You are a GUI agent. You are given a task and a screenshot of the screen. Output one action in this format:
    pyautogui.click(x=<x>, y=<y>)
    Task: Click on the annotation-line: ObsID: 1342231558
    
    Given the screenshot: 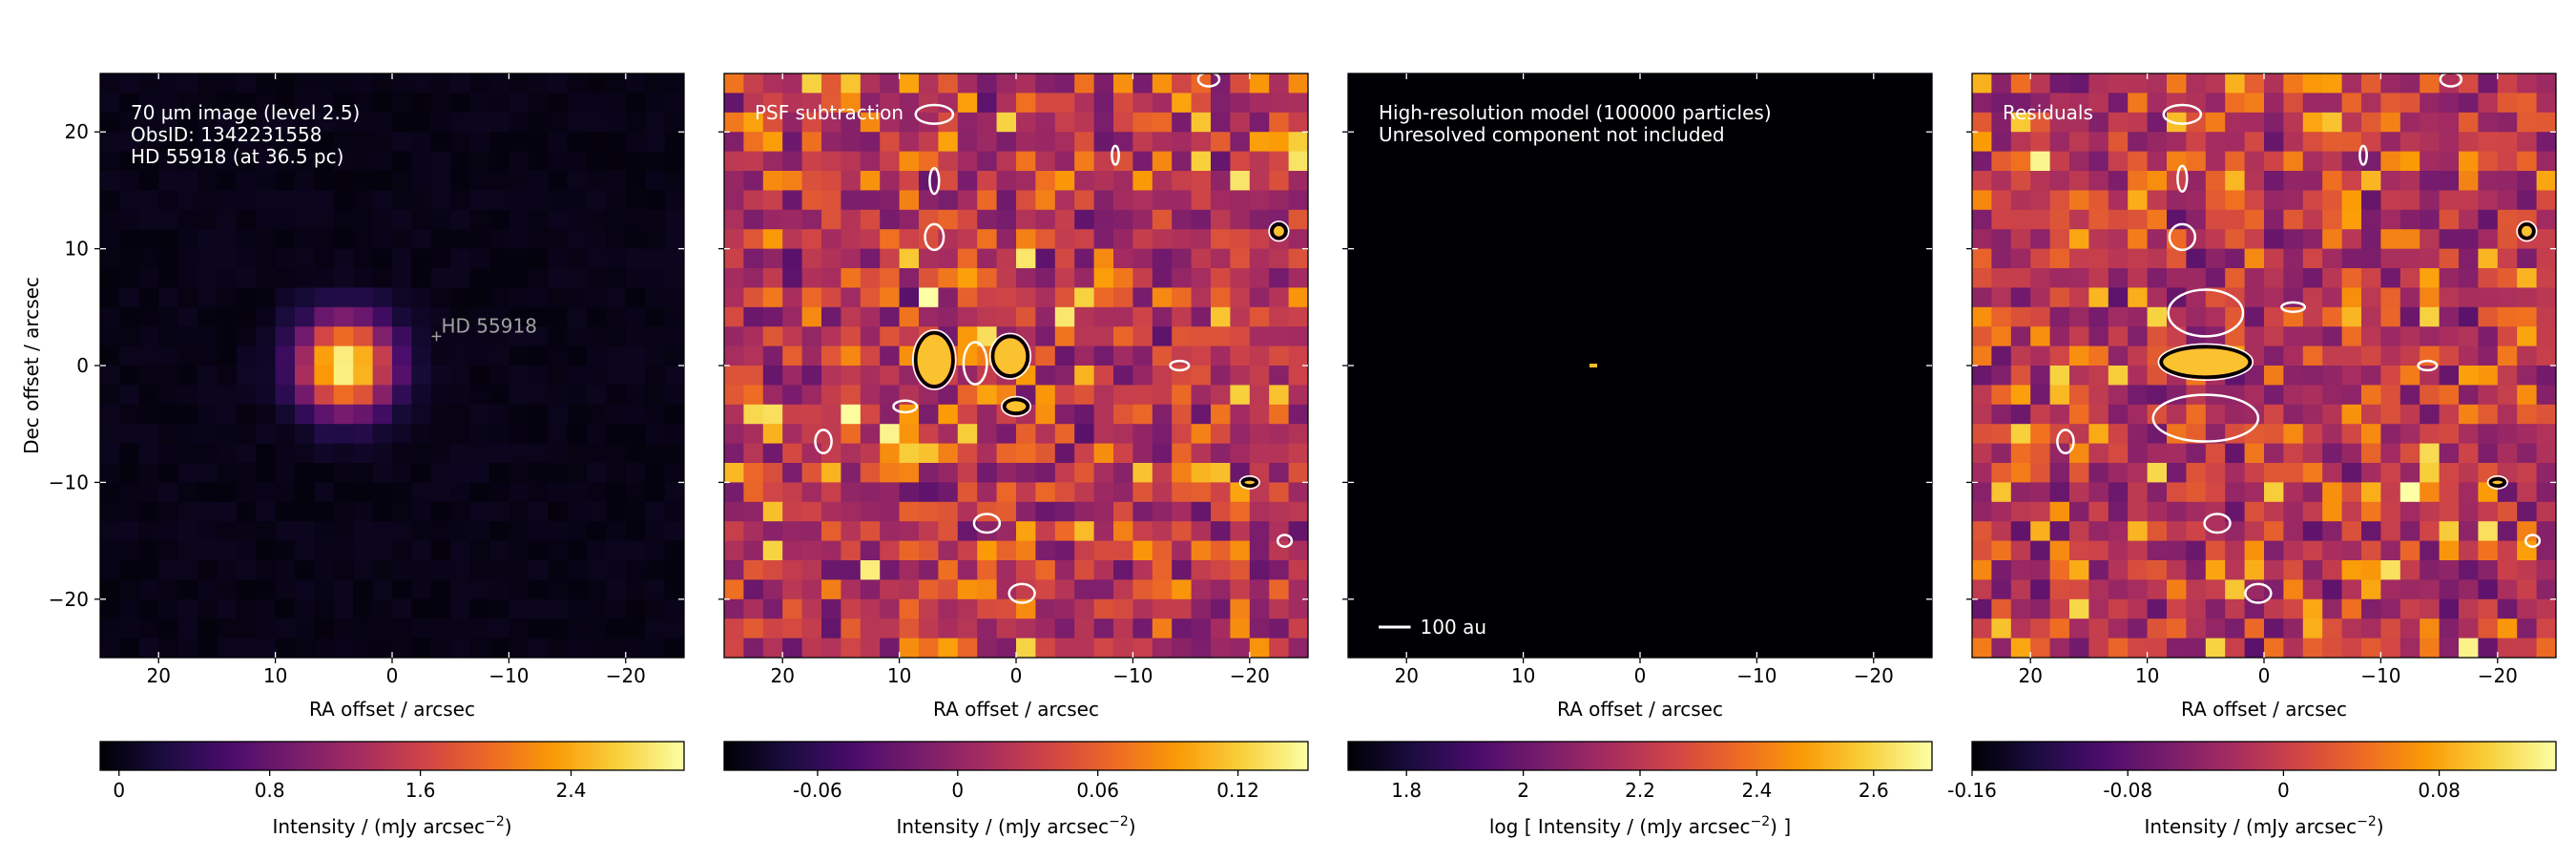 What is the action you would take?
    pyautogui.click(x=226, y=134)
    